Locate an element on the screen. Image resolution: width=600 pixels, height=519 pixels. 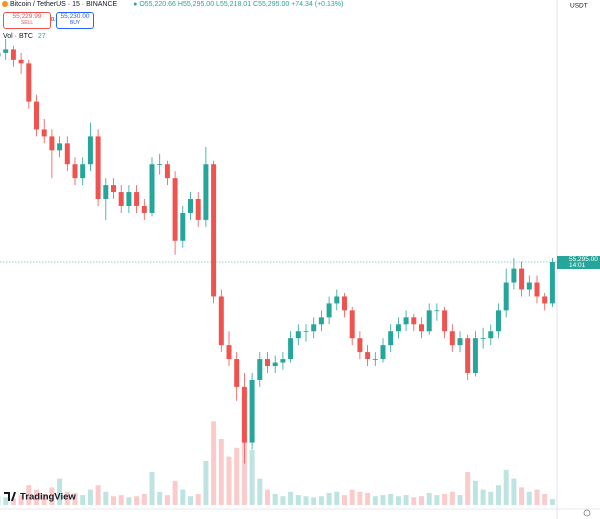
sell-price: 55,229.99 is located at coordinates (27, 16).